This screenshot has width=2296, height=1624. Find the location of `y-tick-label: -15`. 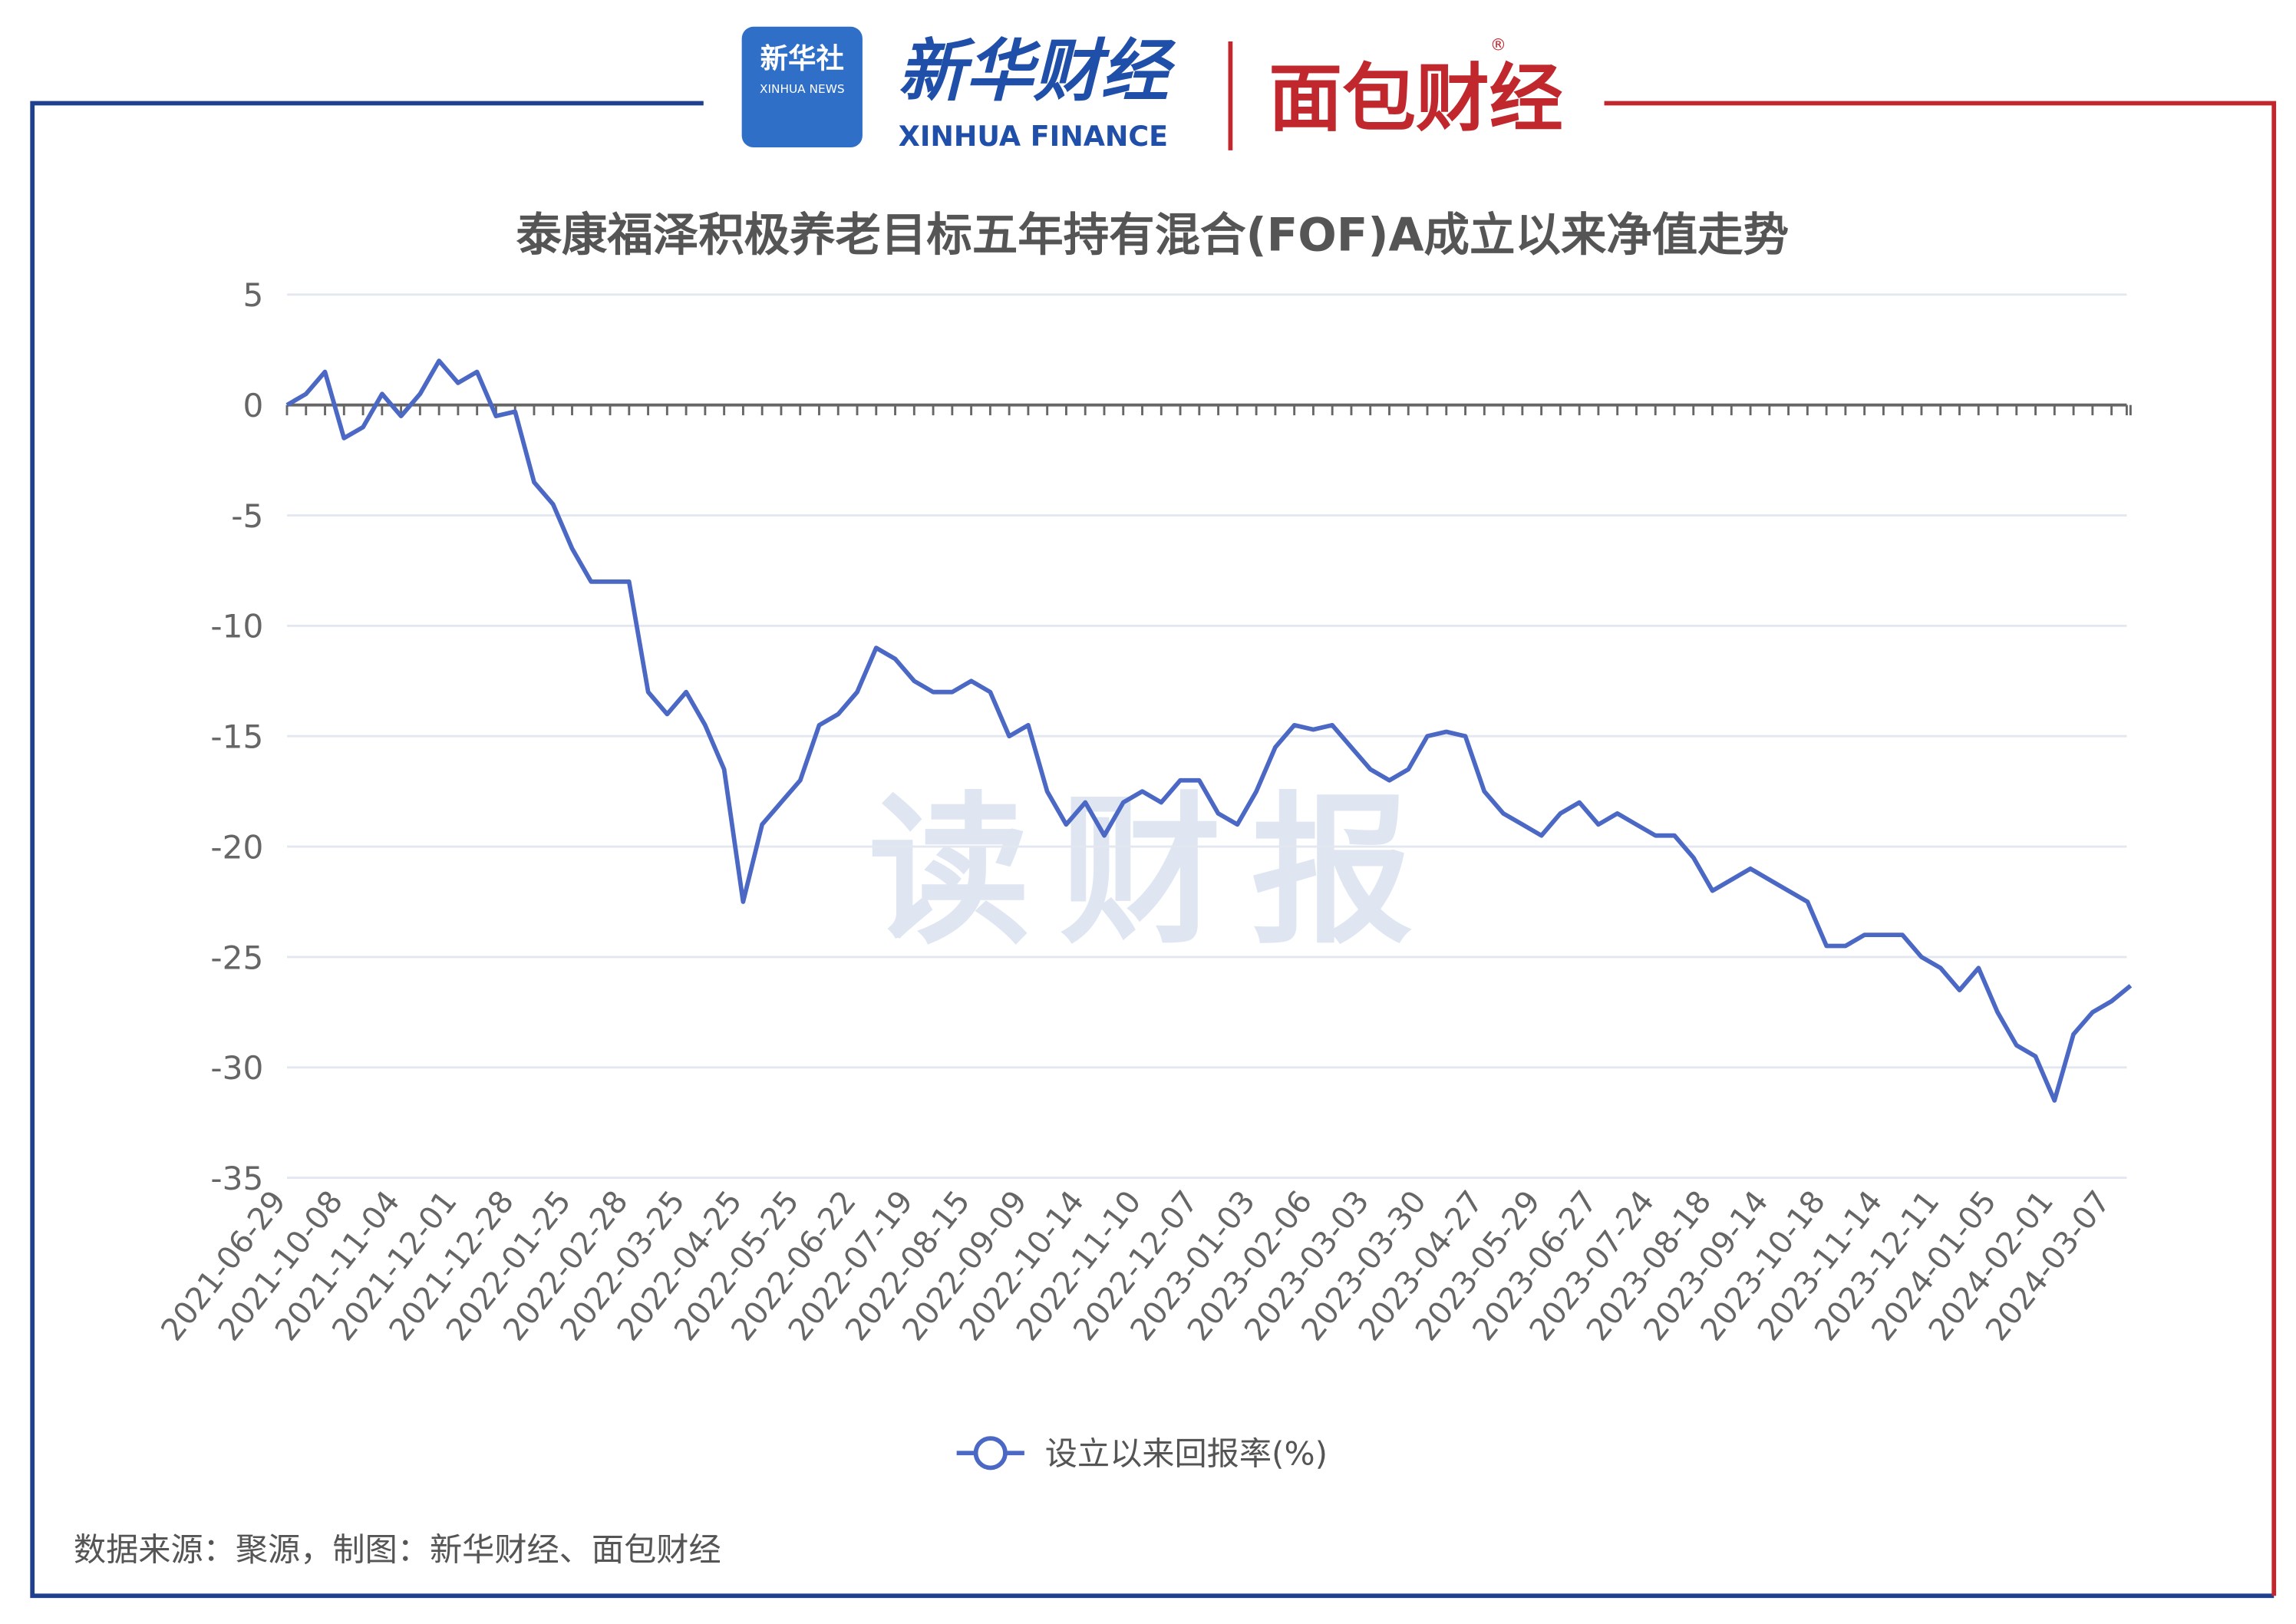

y-tick-label: -15 is located at coordinates (236, 737).